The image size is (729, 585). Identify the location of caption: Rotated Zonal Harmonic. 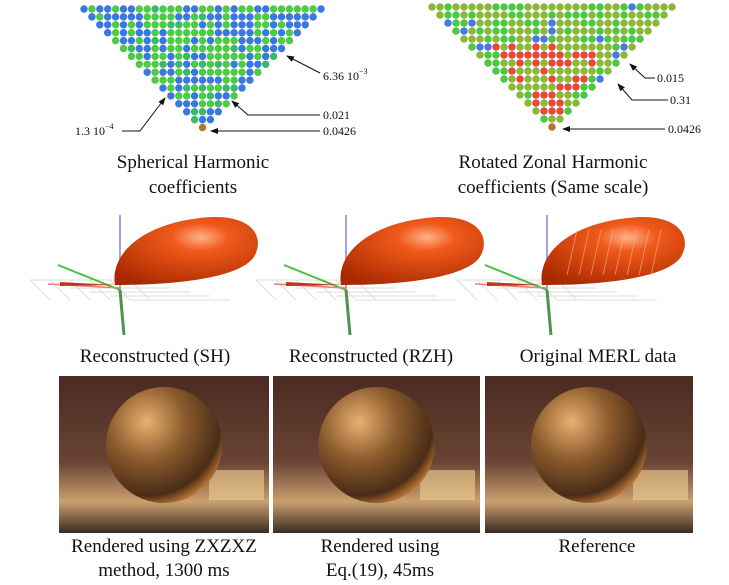
(553, 162).